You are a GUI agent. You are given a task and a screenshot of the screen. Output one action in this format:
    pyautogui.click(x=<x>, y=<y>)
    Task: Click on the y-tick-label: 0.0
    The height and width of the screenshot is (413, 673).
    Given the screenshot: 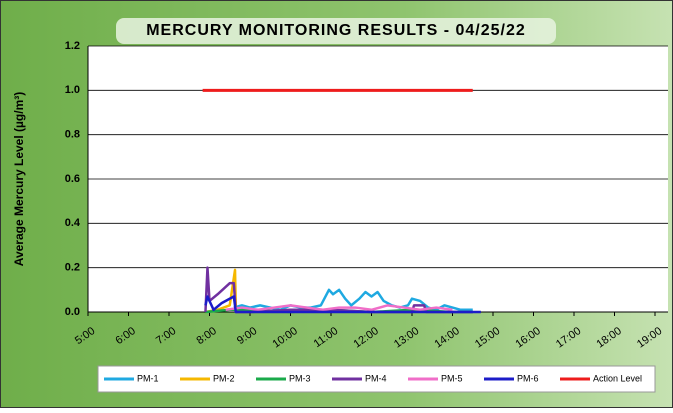 What is the action you would take?
    pyautogui.click(x=72, y=312)
    